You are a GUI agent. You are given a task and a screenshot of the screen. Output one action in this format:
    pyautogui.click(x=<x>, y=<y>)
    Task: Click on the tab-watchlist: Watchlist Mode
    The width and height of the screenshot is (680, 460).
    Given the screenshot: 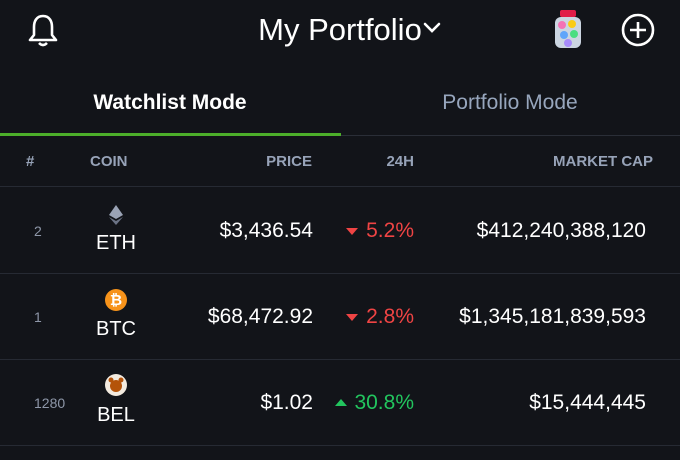 What is the action you would take?
    pyautogui.click(x=170, y=102)
    